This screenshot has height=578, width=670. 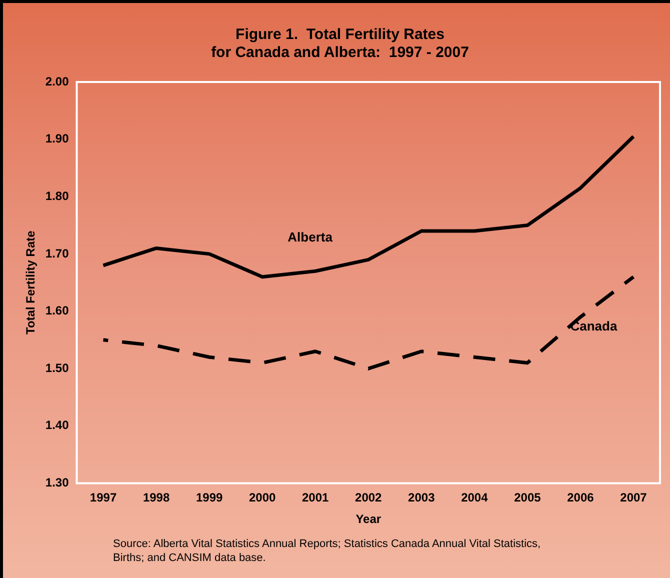 What do you see at coordinates (57, 367) in the screenshot?
I see `y-tick-label: 1.50` at bounding box center [57, 367].